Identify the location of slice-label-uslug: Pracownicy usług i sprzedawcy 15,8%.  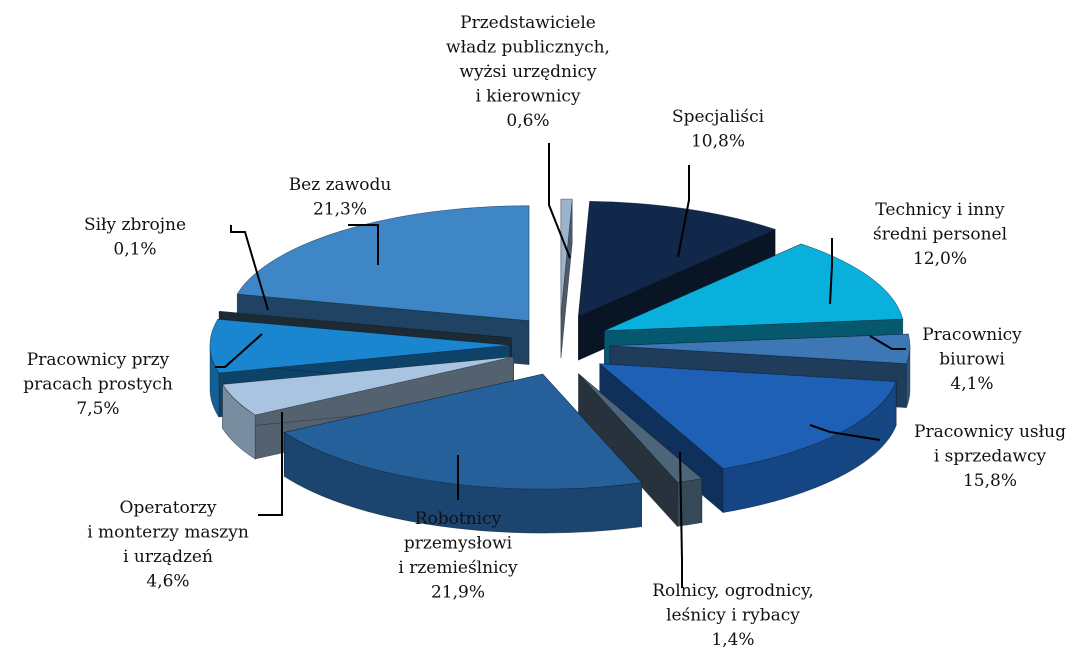
(990, 456).